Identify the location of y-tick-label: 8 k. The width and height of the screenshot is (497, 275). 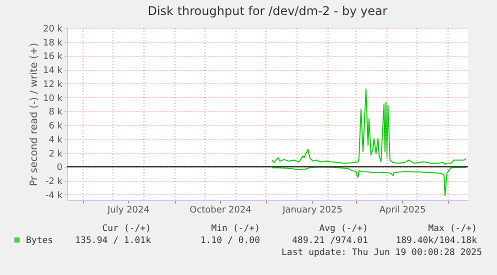
(56, 113).